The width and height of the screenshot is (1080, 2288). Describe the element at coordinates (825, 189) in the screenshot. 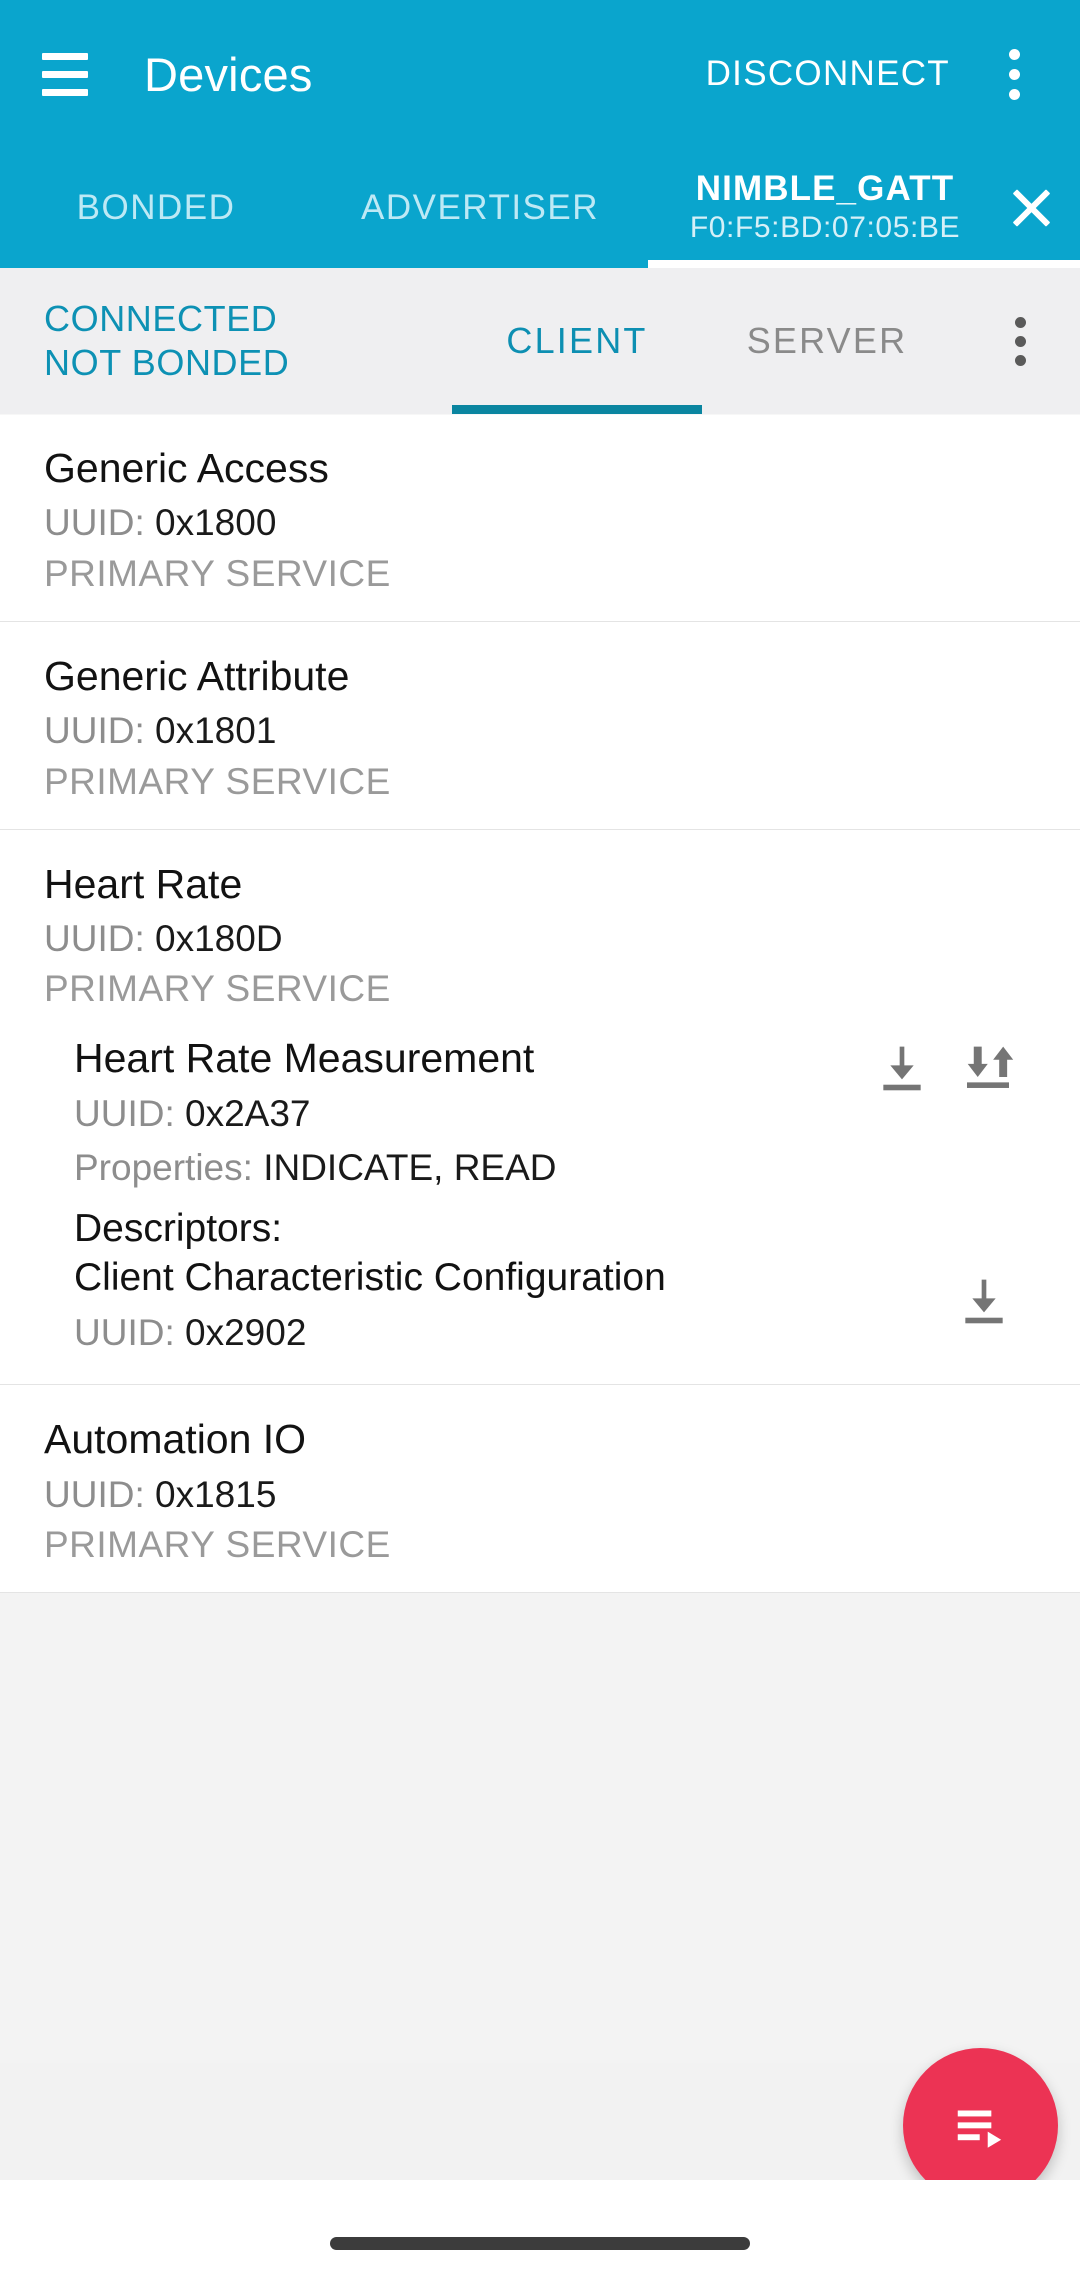

I see `device-tab-name: NIMBLE_GATT` at that location.